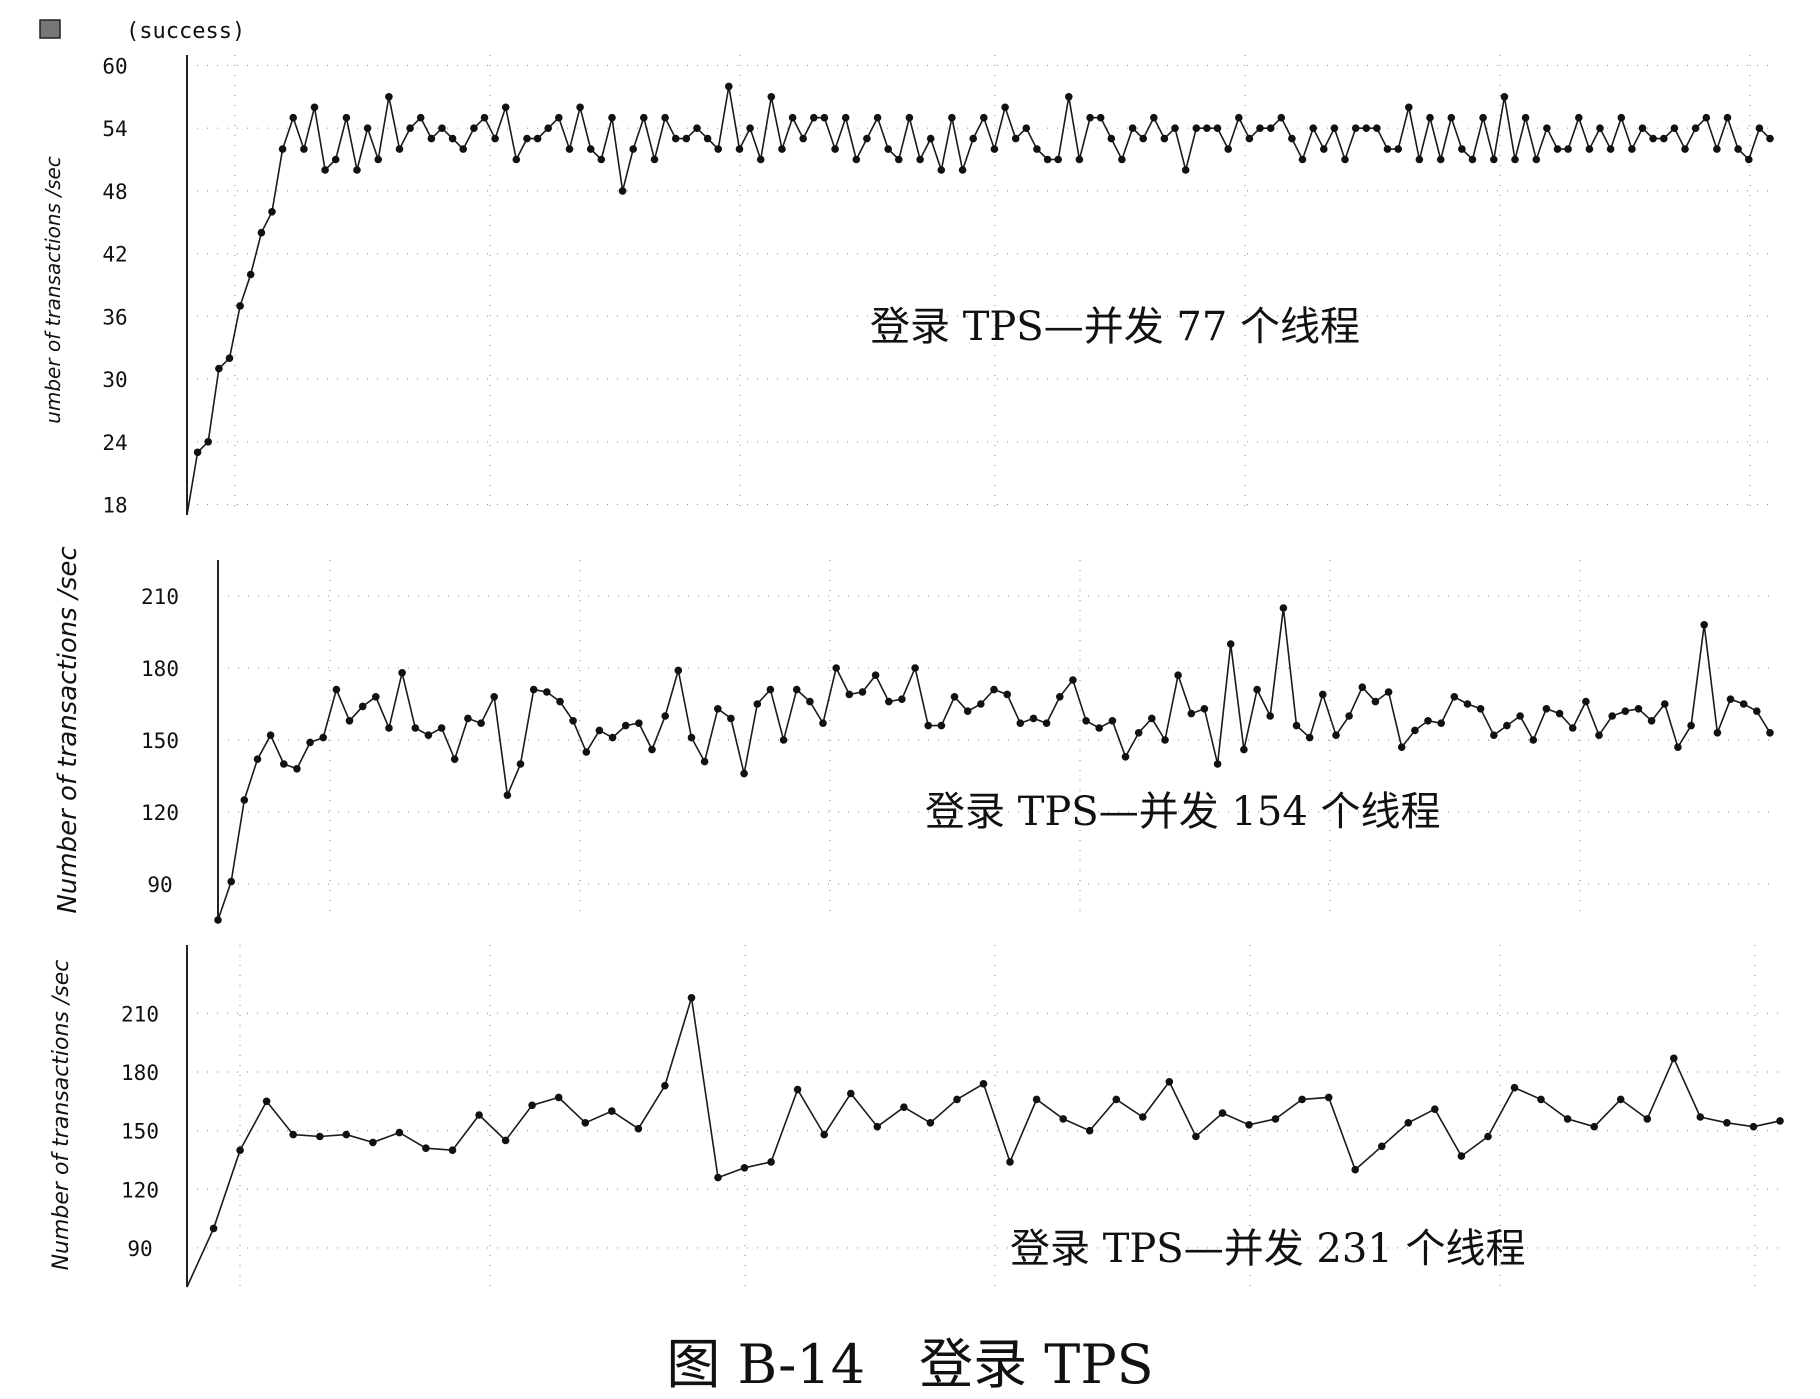 This screenshot has width=1820, height=1399. I want to click on chart-annotation: 登录 TPS—并发 231 个线程, so click(1268, 1249).